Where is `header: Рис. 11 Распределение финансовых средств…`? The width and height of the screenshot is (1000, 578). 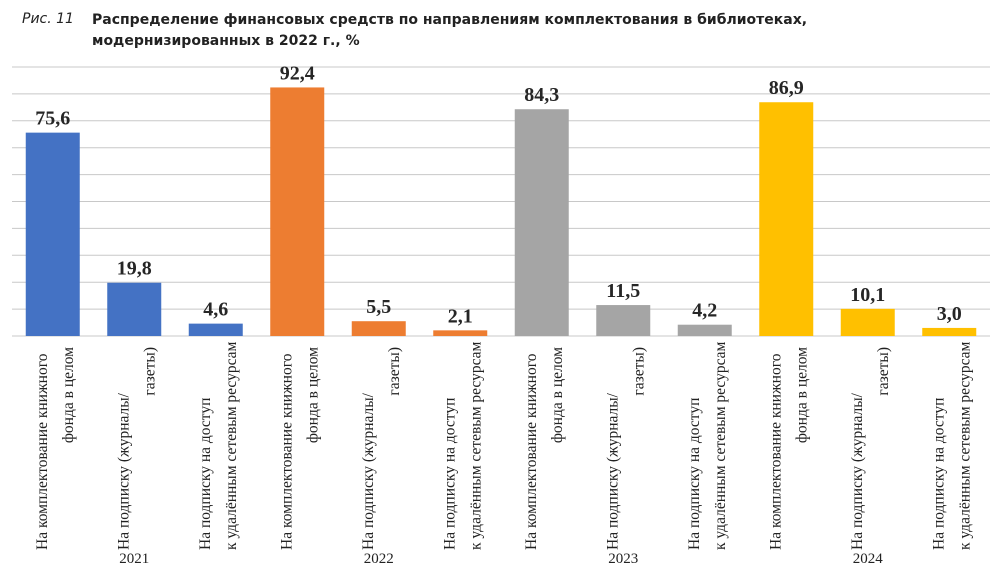
header: Рис. 11 Распределение финансовых средств… is located at coordinates (497, 31).